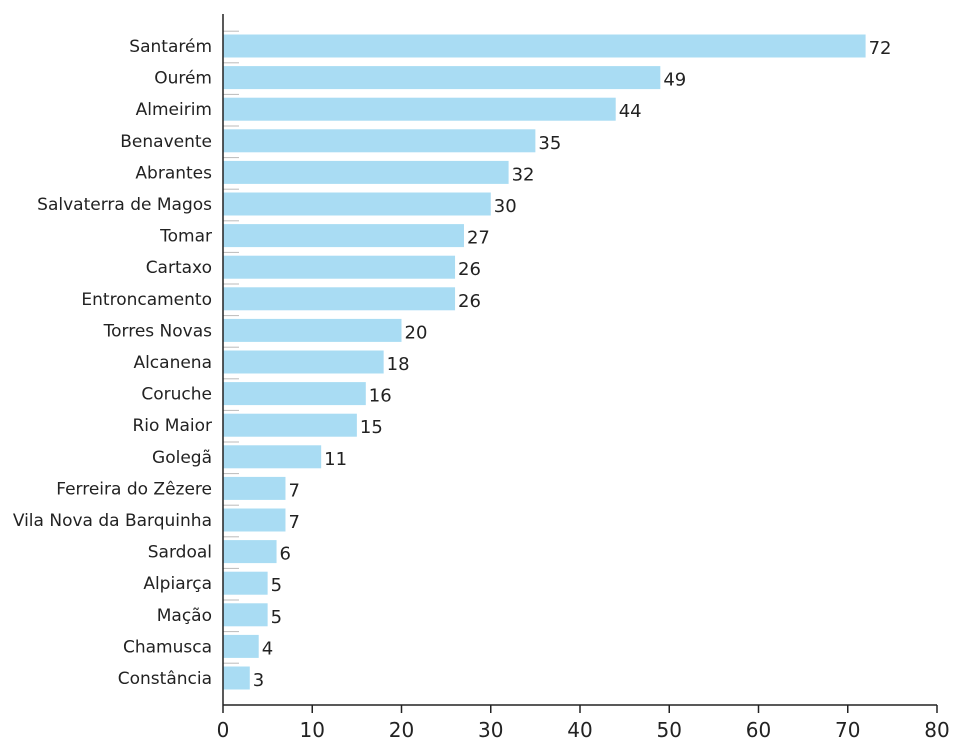 This screenshot has width=955, height=743. Describe the element at coordinates (158, 331) in the screenshot. I see `category-label: Torres Novas` at that location.